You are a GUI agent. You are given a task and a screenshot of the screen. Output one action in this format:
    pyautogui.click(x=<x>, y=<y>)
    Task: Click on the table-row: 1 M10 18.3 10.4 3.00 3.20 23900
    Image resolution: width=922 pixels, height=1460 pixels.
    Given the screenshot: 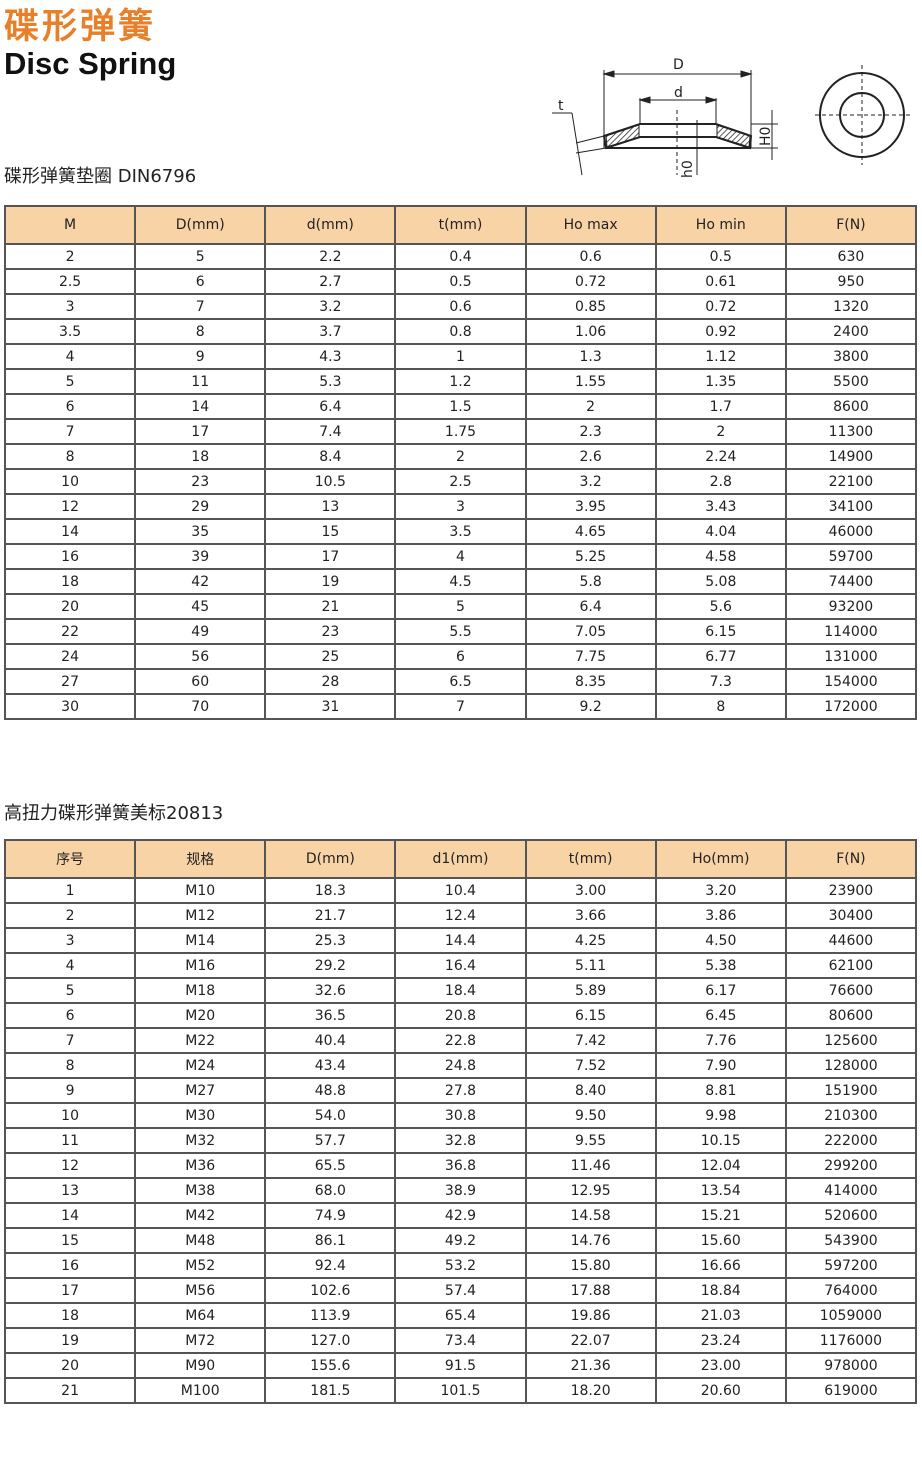 What is the action you would take?
    pyautogui.click(x=460, y=890)
    